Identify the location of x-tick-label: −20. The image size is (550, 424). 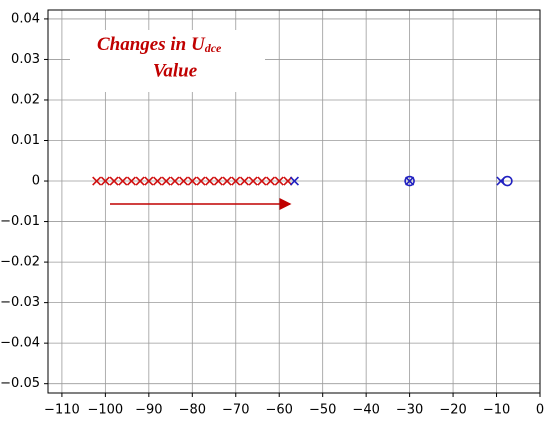
(452, 410).